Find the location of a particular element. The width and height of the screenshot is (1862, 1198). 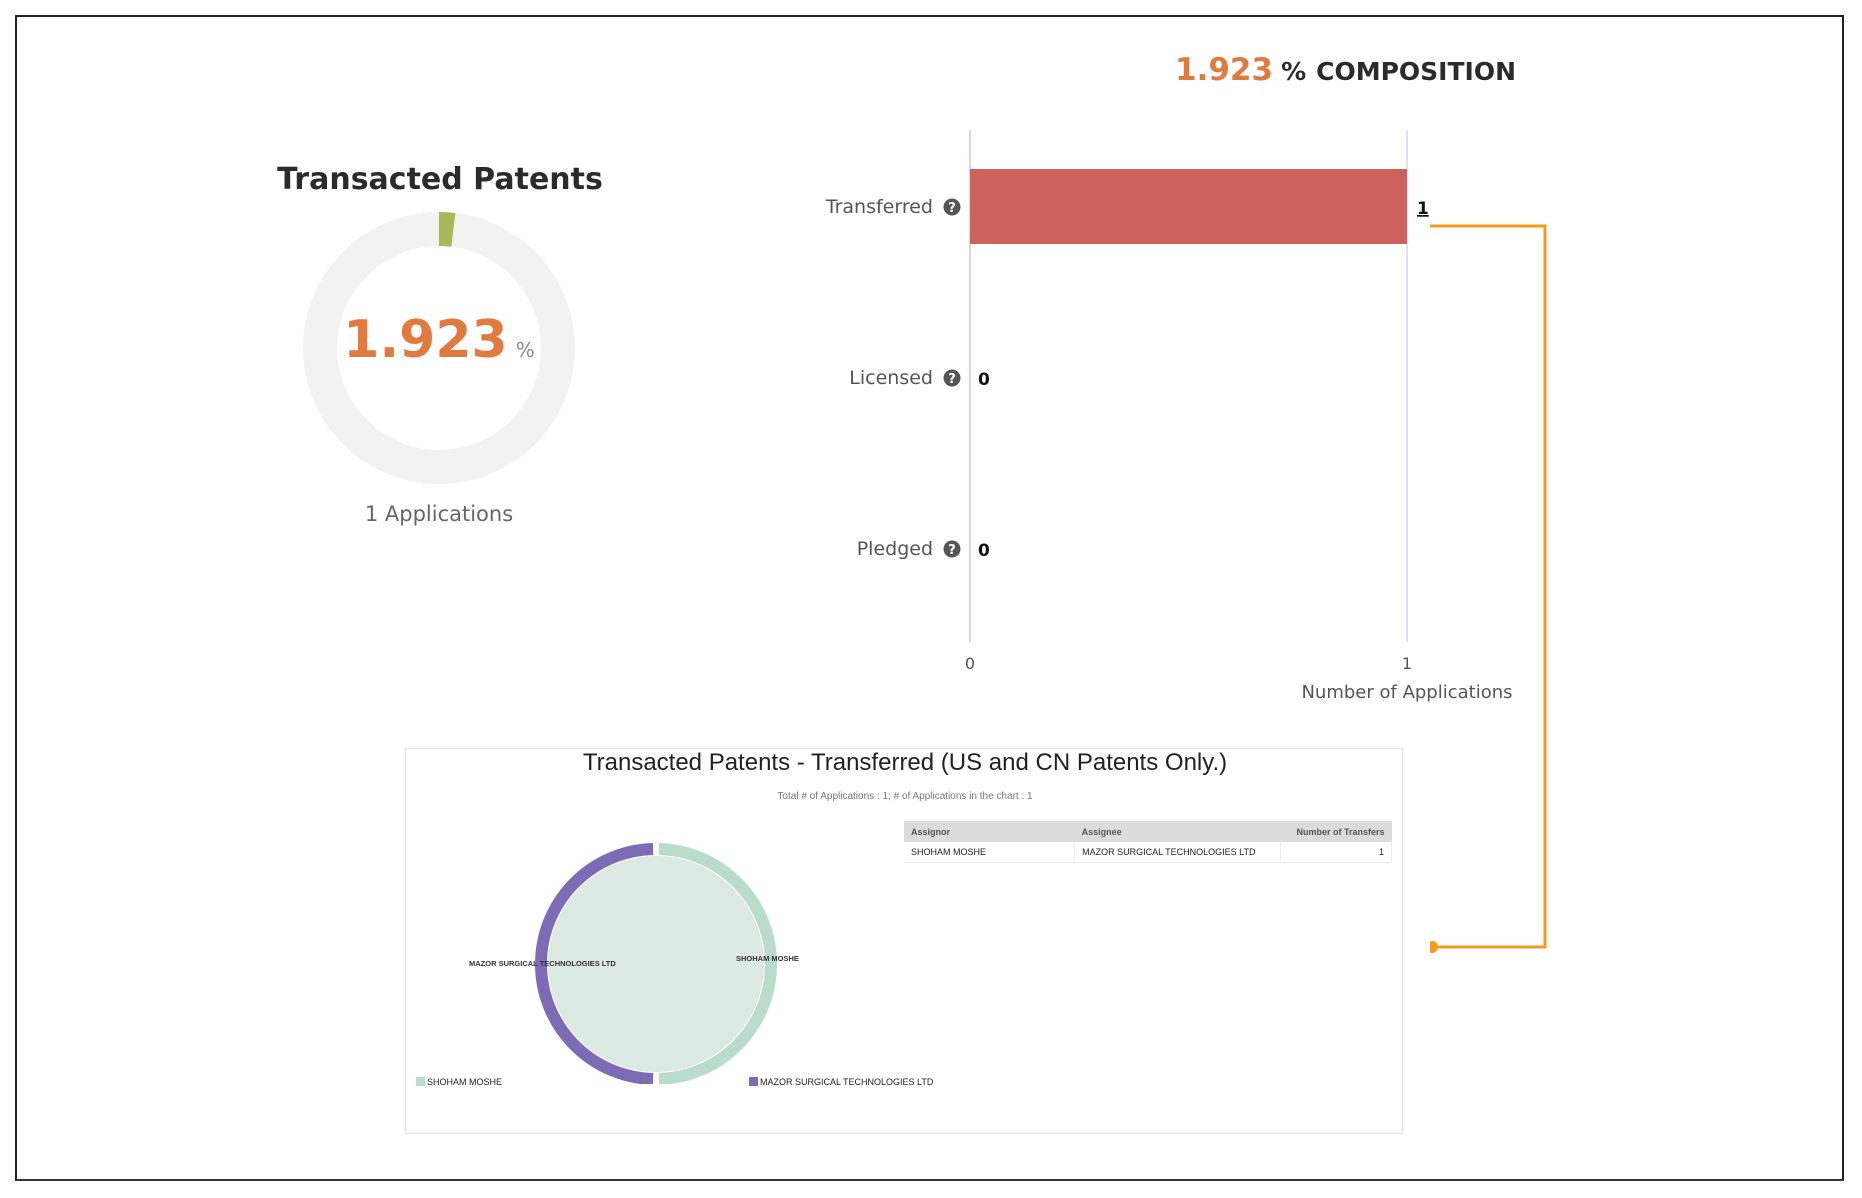

legend-label: SHOHAM MOSHE is located at coordinates (465, 1082).